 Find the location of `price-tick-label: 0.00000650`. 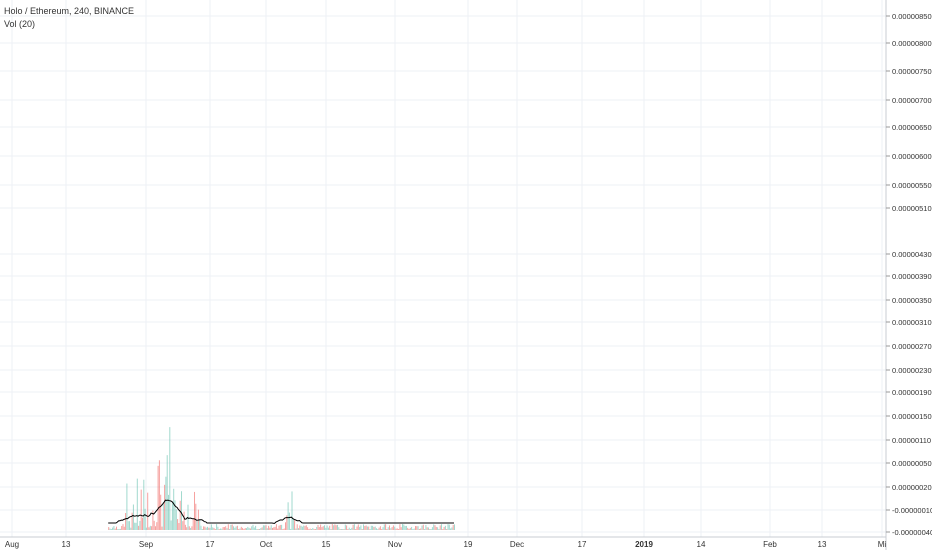

price-tick-label: 0.00000650 is located at coordinates (912, 127).